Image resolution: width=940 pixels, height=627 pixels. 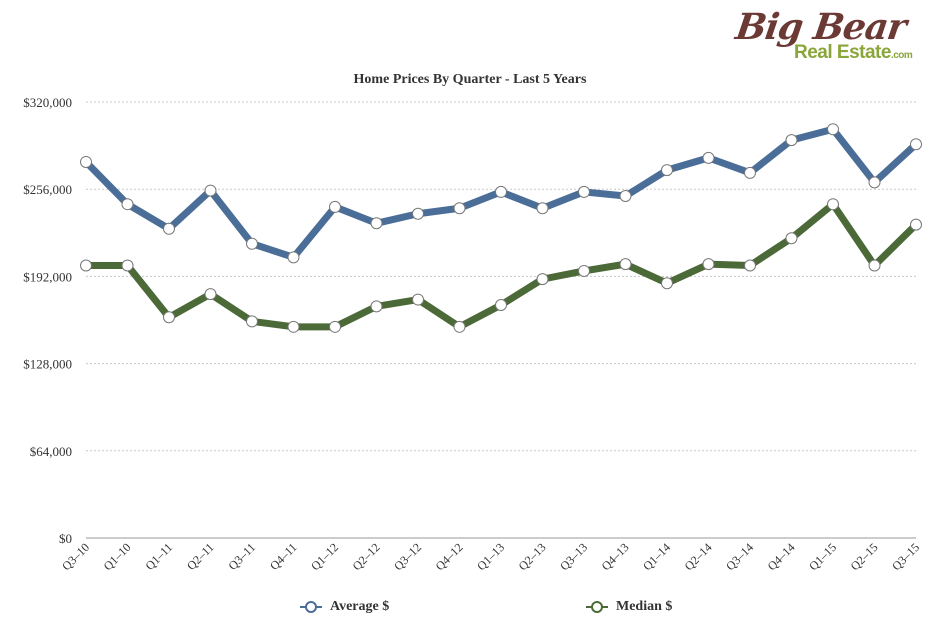 I want to click on logo-sub-text: Real Estate.com, so click(x=853, y=53).